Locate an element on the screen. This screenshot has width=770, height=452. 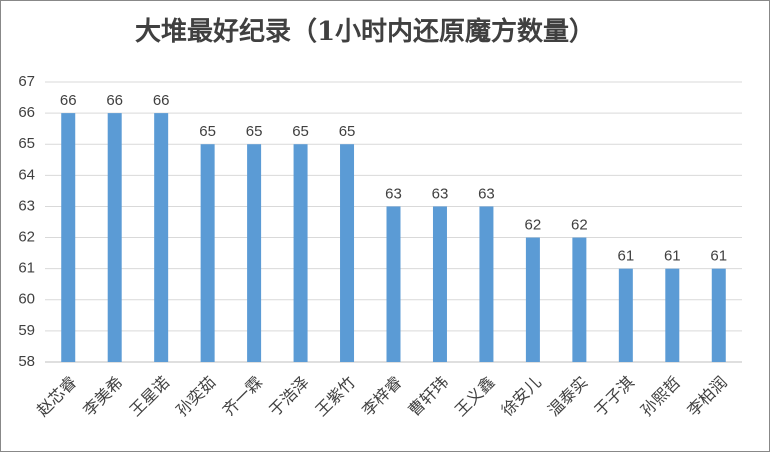
y-tick-label: 61 is located at coordinates (26, 268).